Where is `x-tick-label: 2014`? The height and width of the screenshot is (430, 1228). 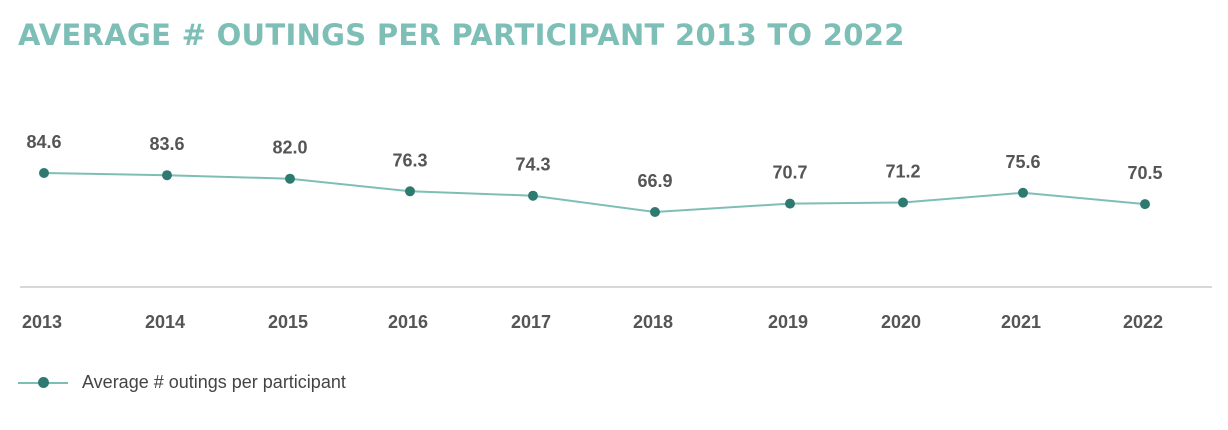 x-tick-label: 2014 is located at coordinates (165, 322).